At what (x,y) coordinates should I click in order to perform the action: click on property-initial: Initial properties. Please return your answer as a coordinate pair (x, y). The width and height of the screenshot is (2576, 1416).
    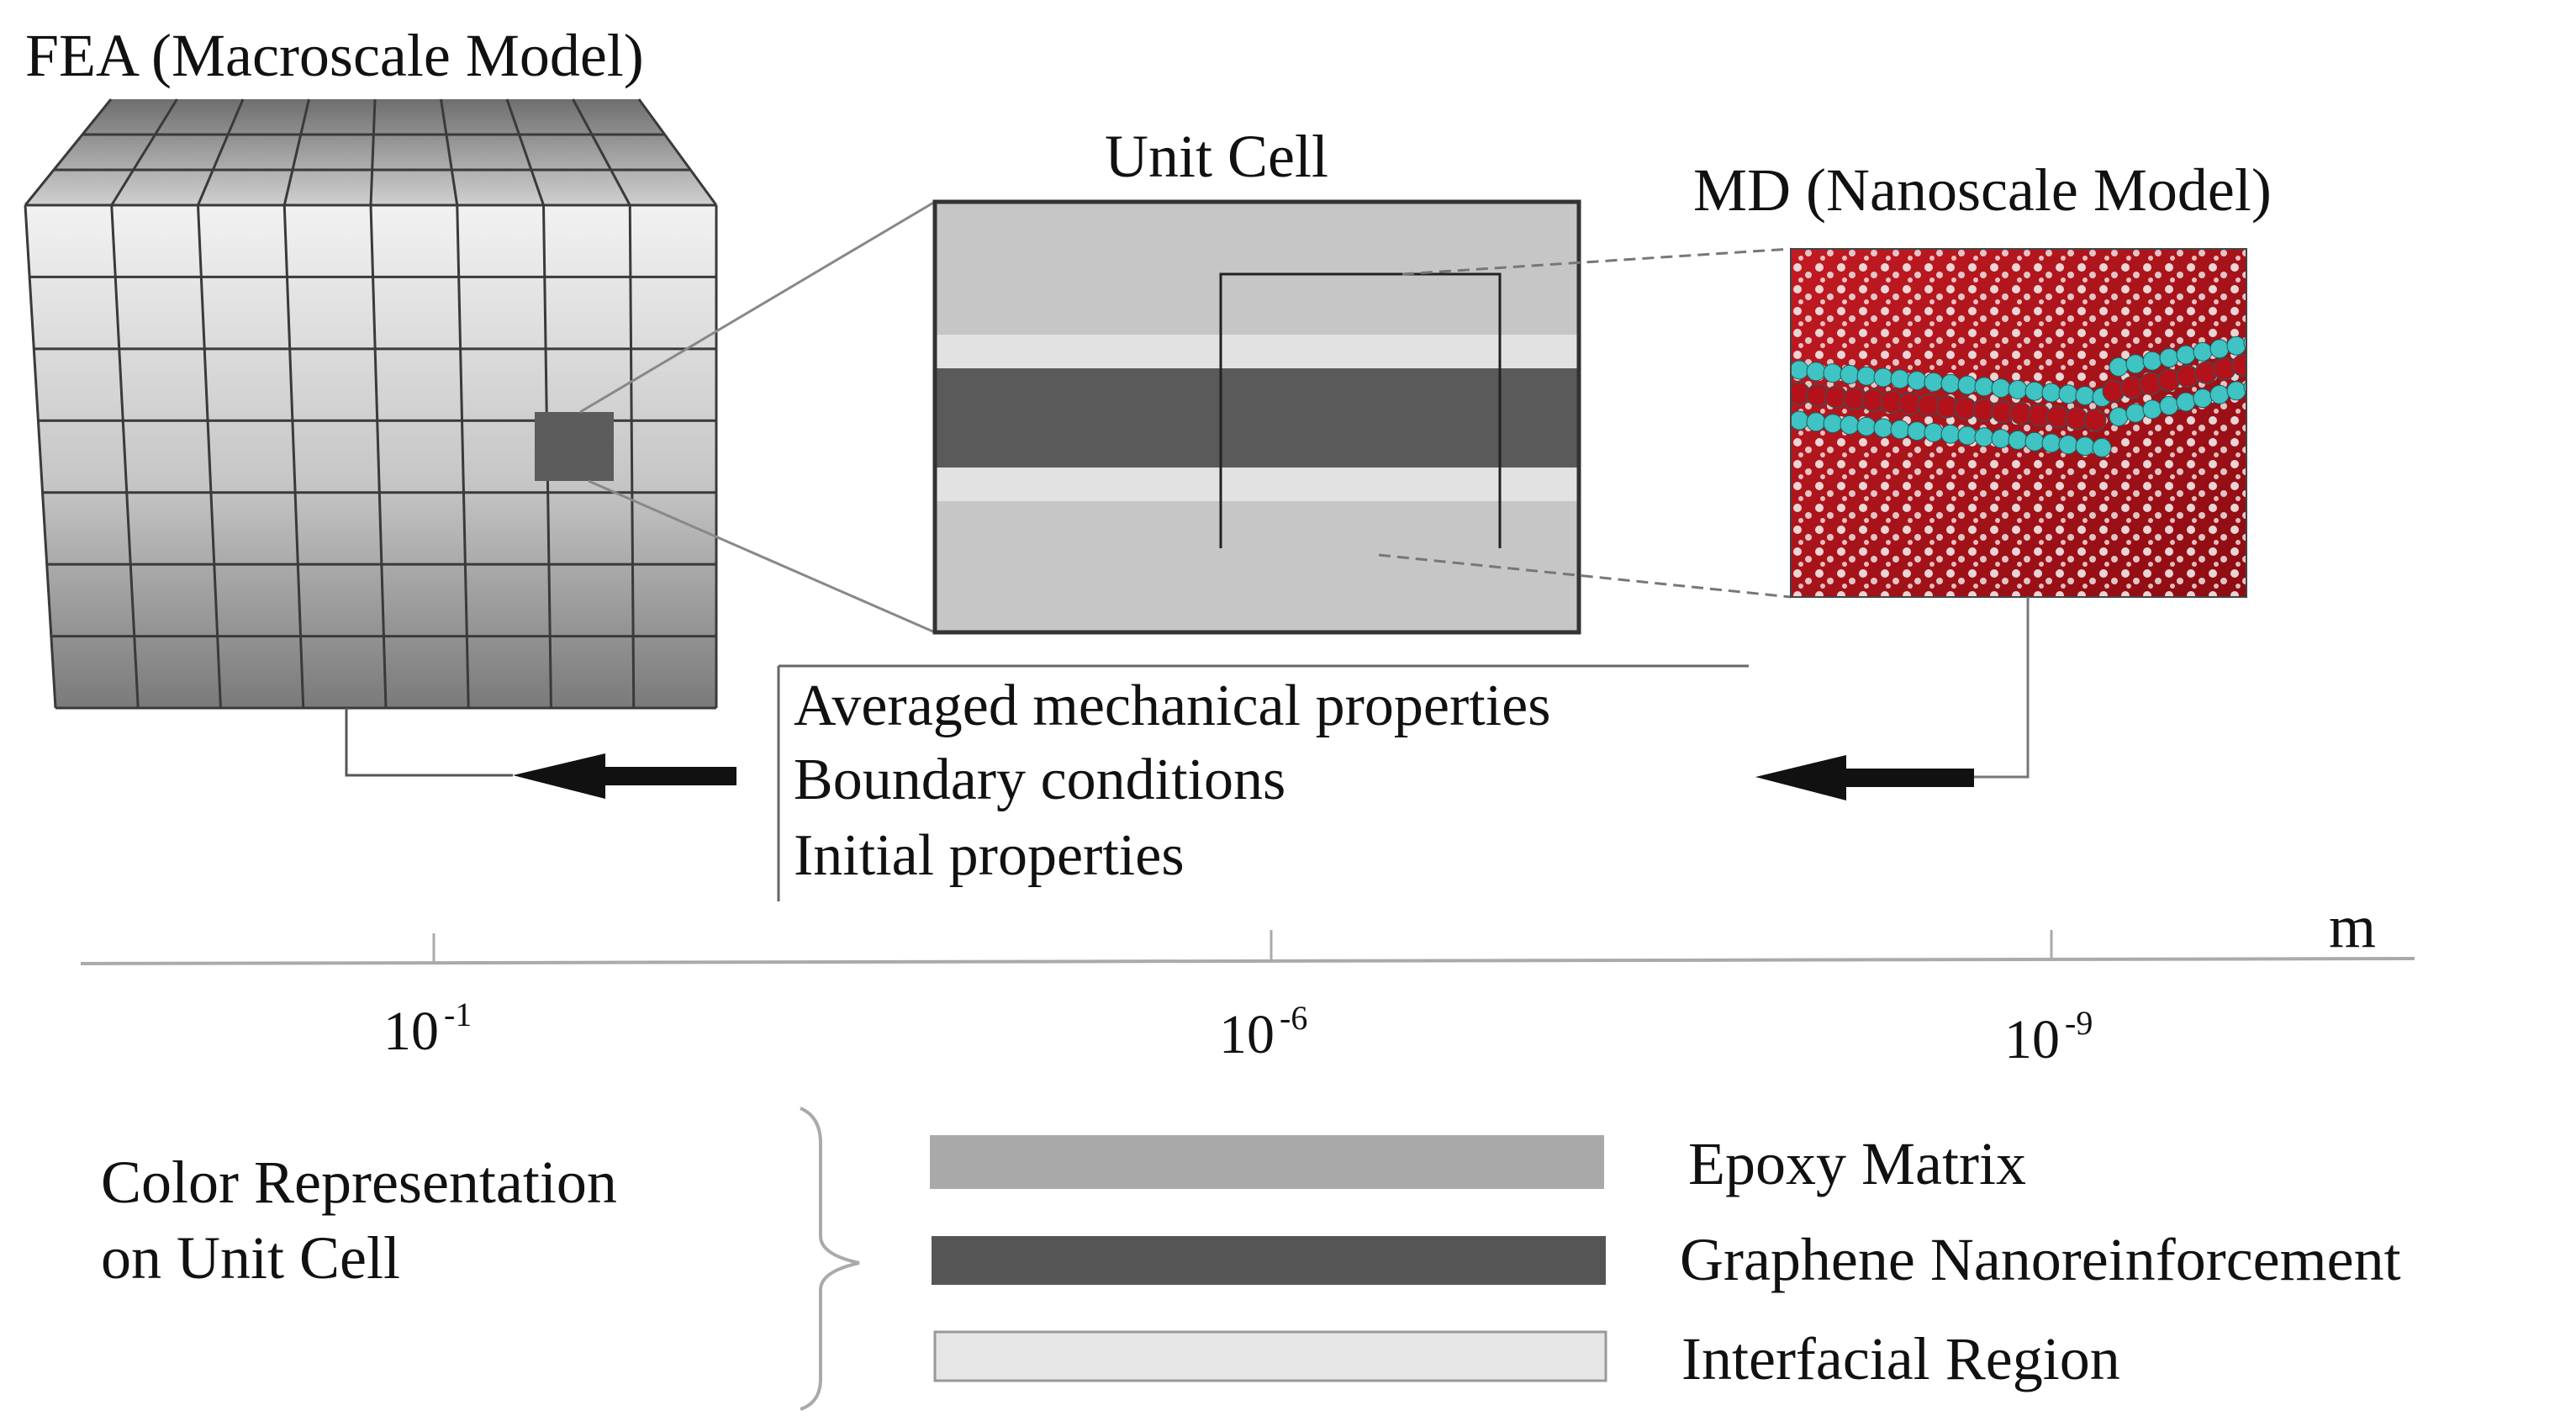
    Looking at the image, I should click on (990, 856).